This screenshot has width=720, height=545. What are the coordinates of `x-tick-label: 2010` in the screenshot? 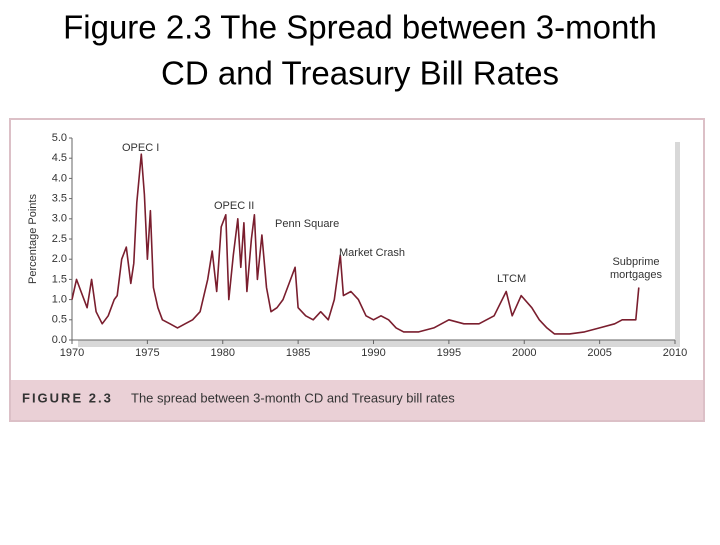 It's located at (675, 353).